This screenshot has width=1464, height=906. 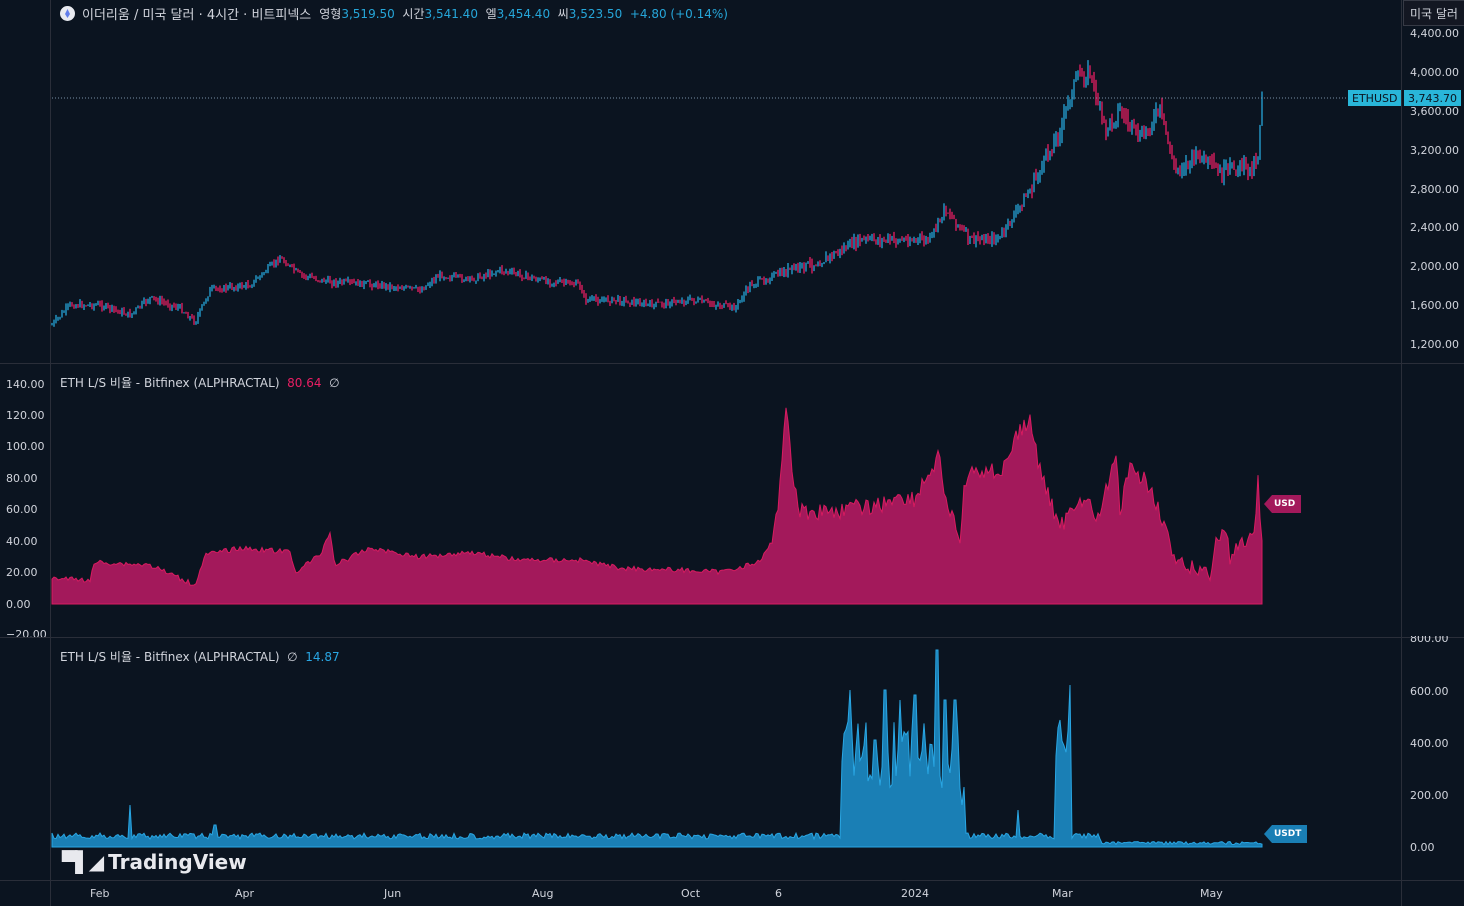 I want to click on left-axis-border, so click(x=50, y=453).